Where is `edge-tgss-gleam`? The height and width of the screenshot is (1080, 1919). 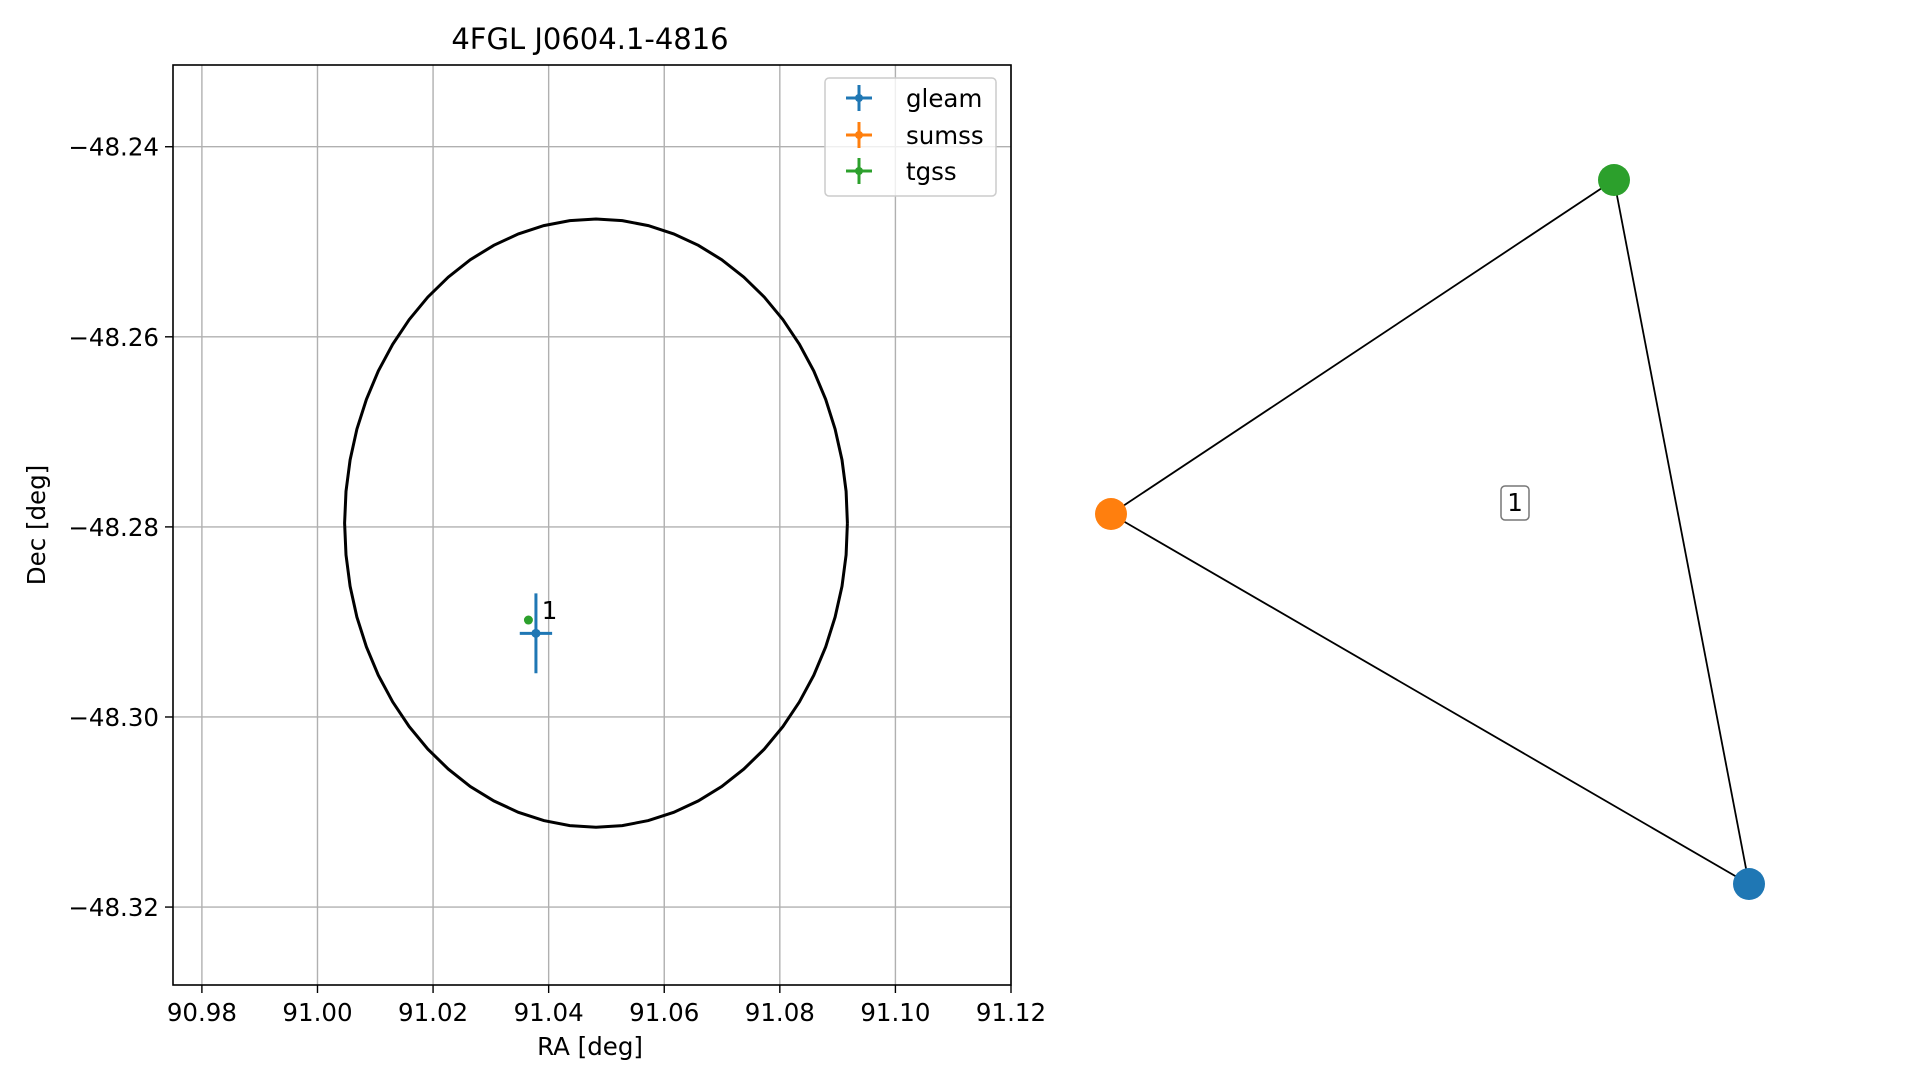 edge-tgss-gleam is located at coordinates (1681, 532).